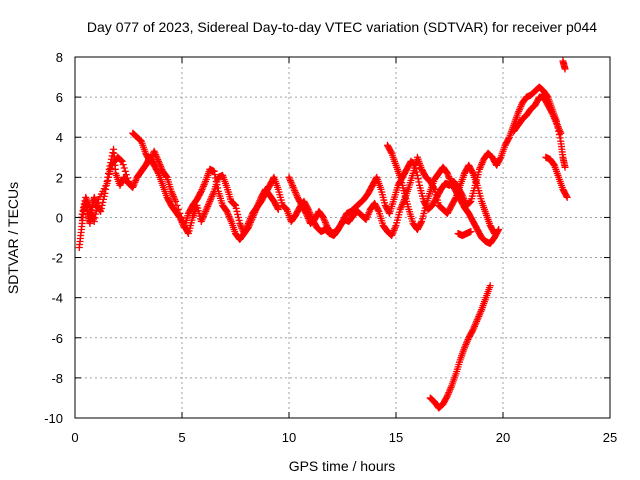 This screenshot has width=640, height=480. Describe the element at coordinates (59, 137) in the screenshot. I see `y-tick-label: 4` at that location.